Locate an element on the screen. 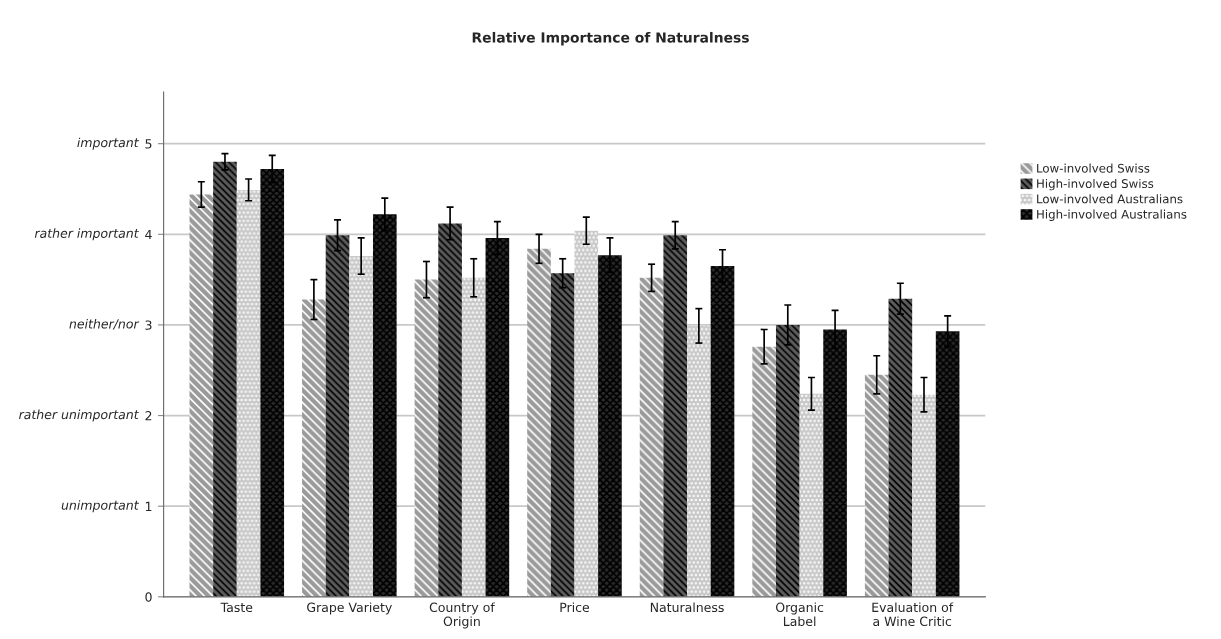  y-tick-label: 0 is located at coordinates (148, 597).